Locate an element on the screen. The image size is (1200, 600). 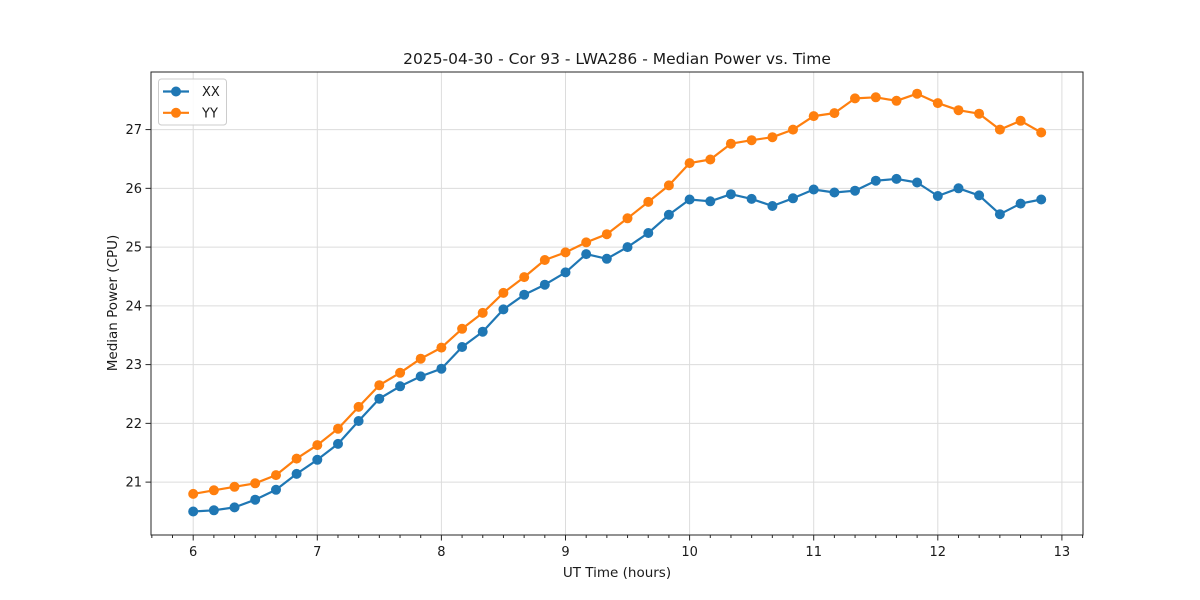
y-tick-label: 27 is located at coordinates (133, 130).